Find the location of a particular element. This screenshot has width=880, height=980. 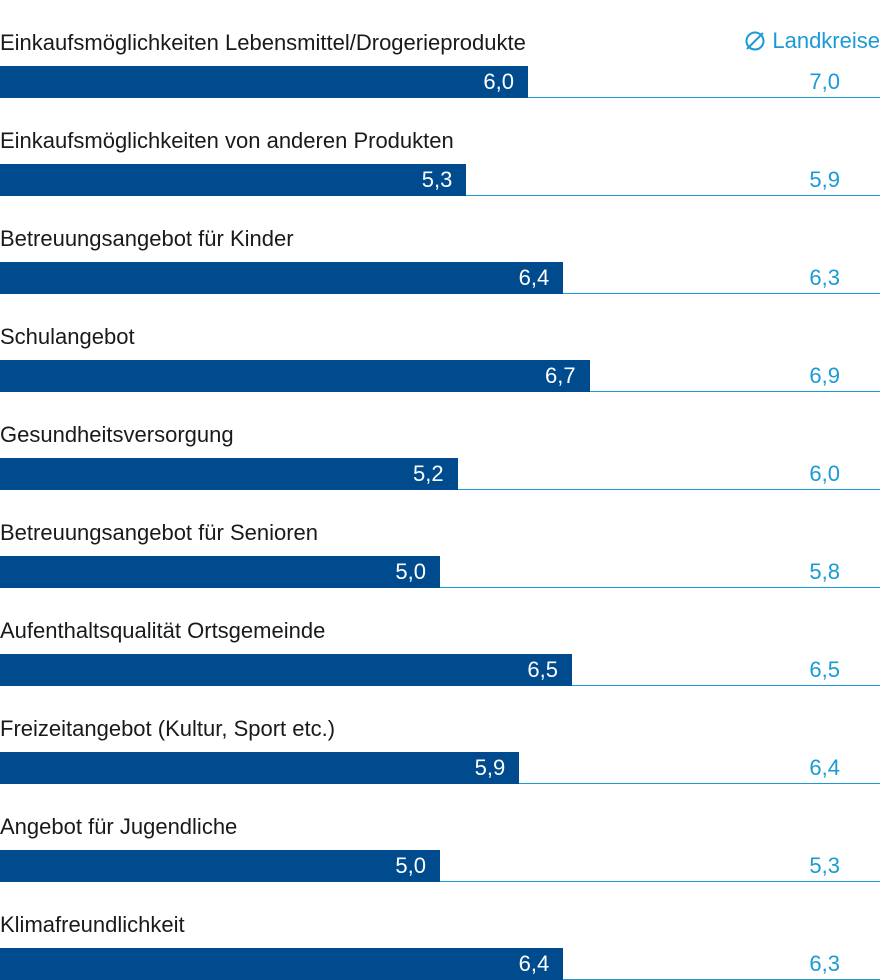

category-label: Betreuungsangebot für Kinder is located at coordinates (147, 238).